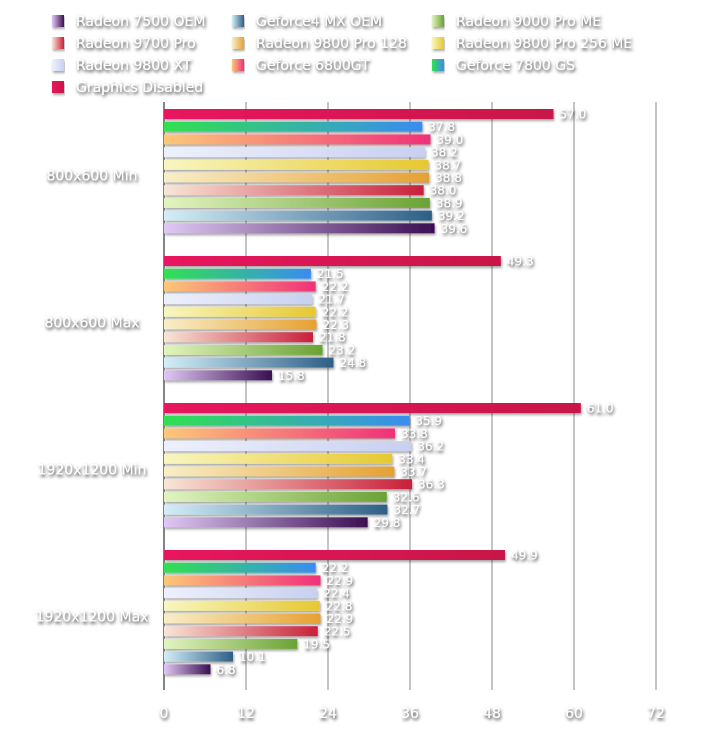 The image size is (713, 753). I want to click on data-label: 38.0, so click(443, 191).